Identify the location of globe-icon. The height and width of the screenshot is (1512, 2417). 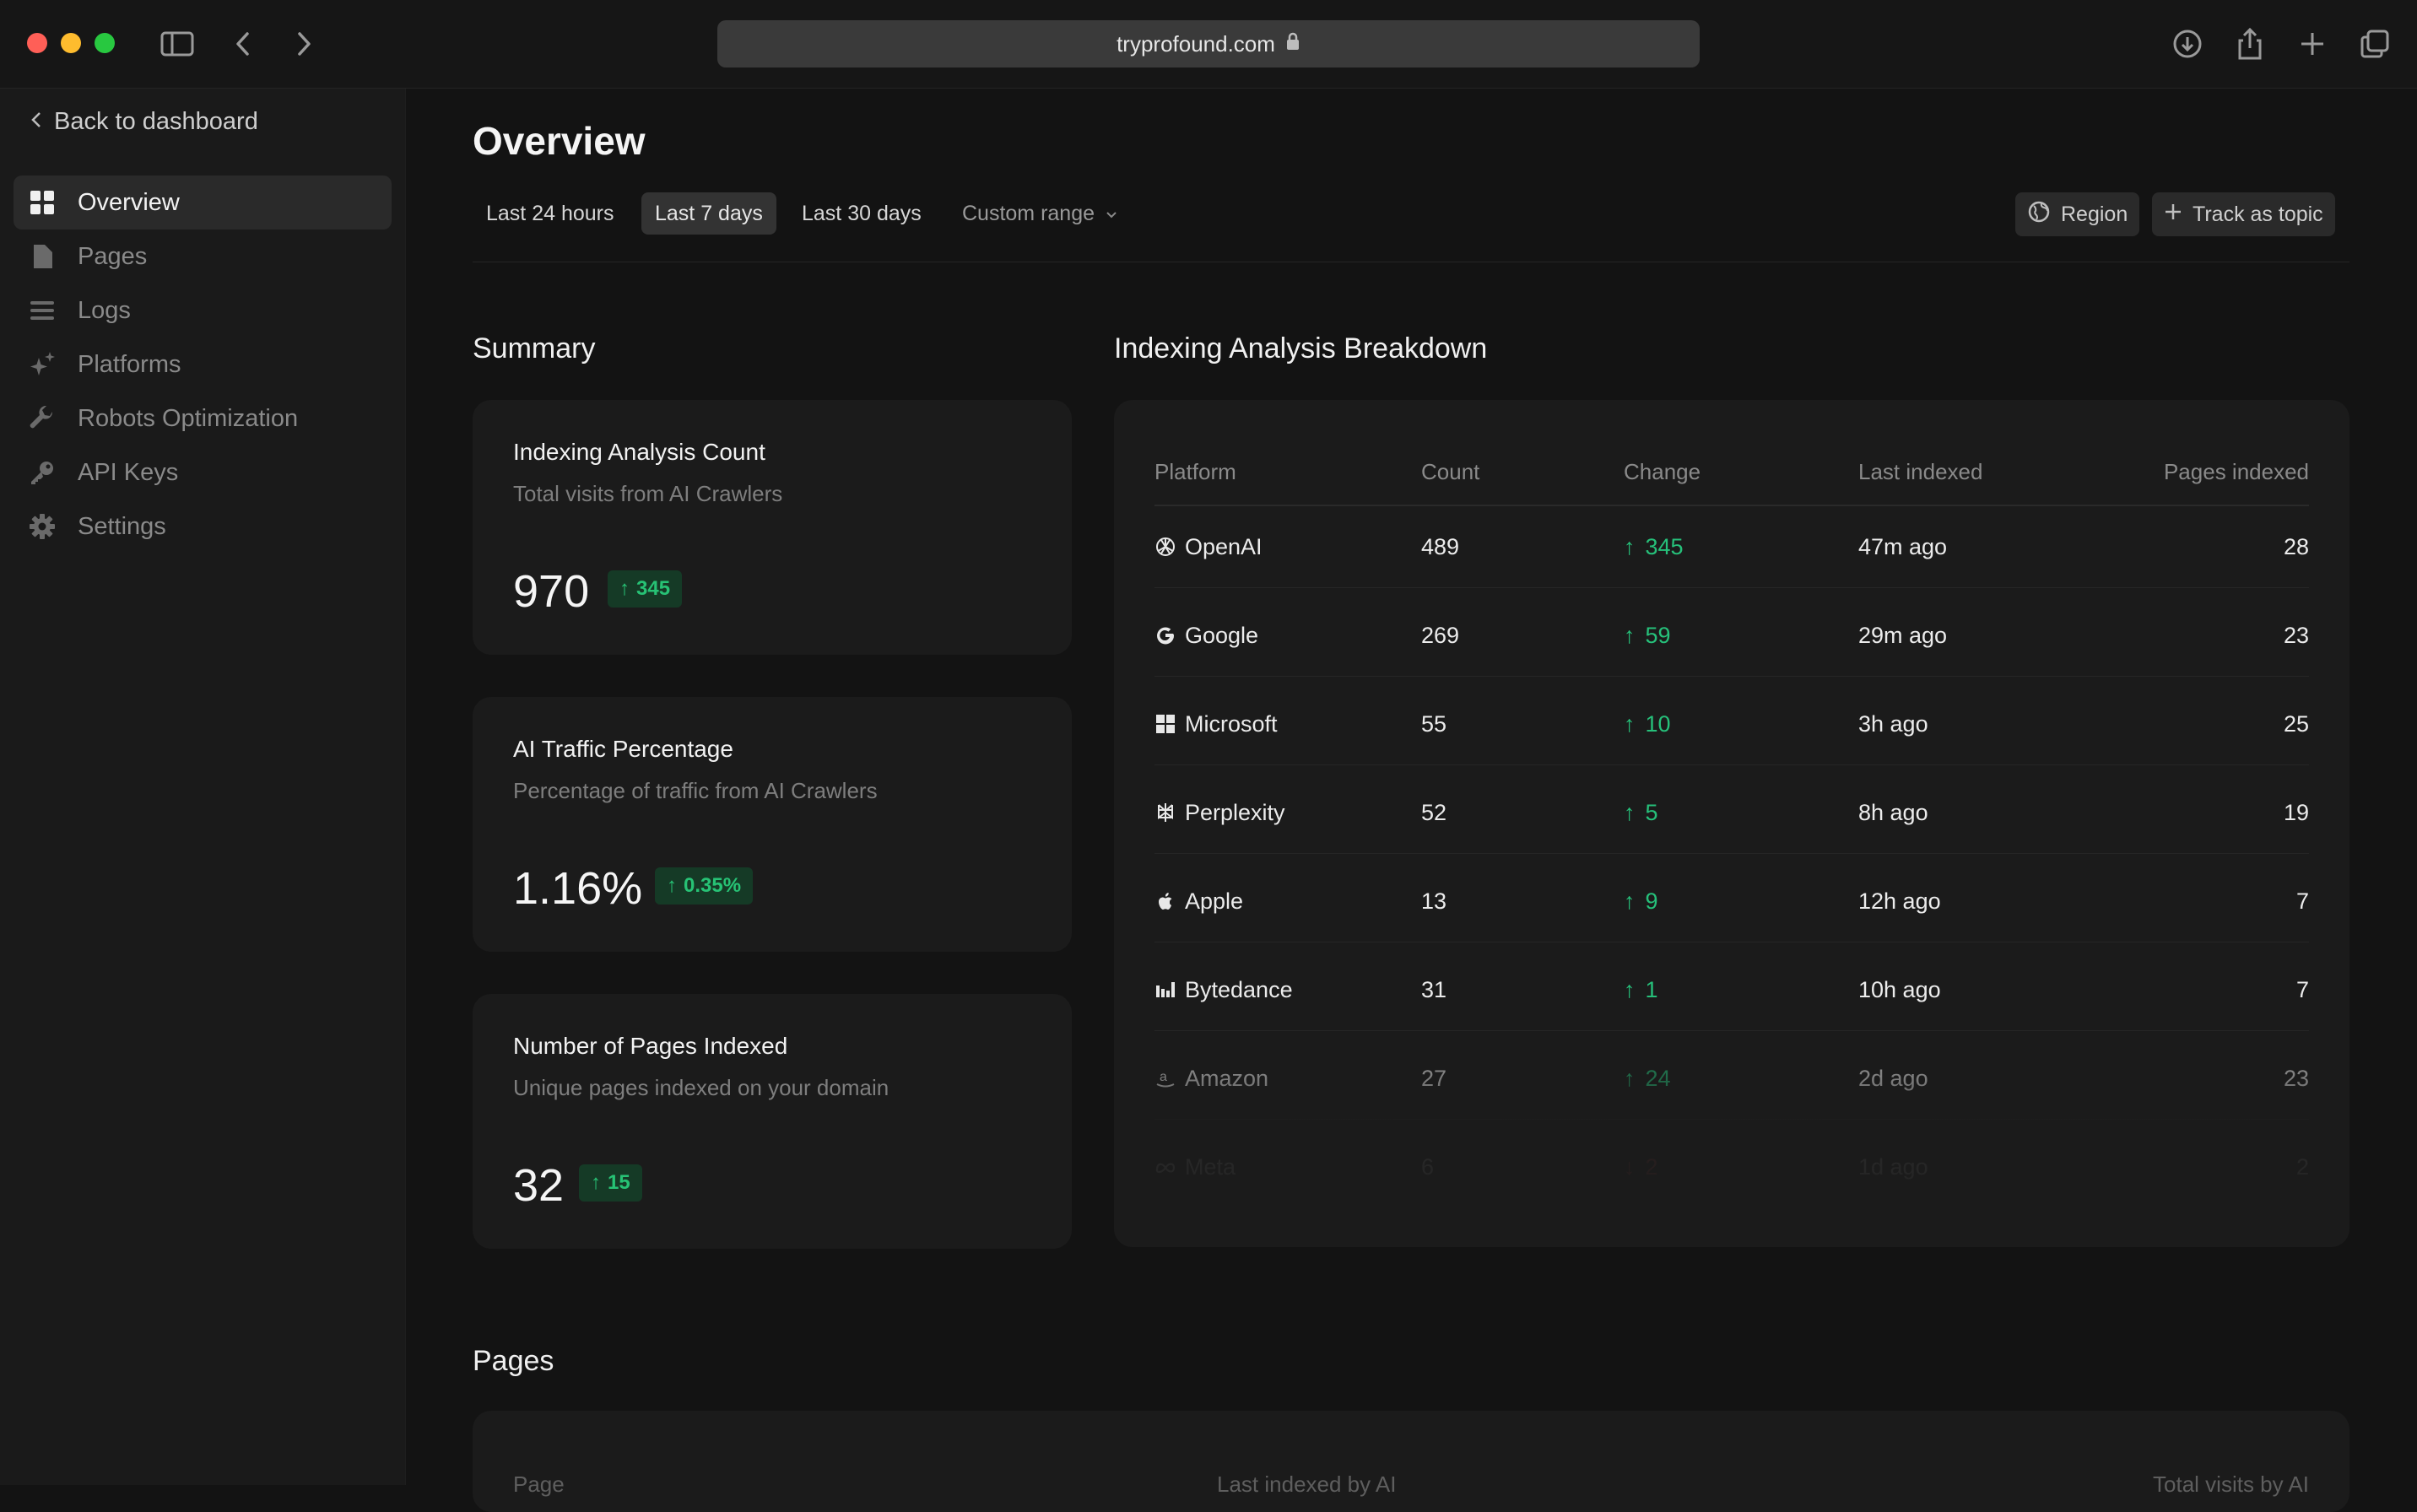
(2039, 215).